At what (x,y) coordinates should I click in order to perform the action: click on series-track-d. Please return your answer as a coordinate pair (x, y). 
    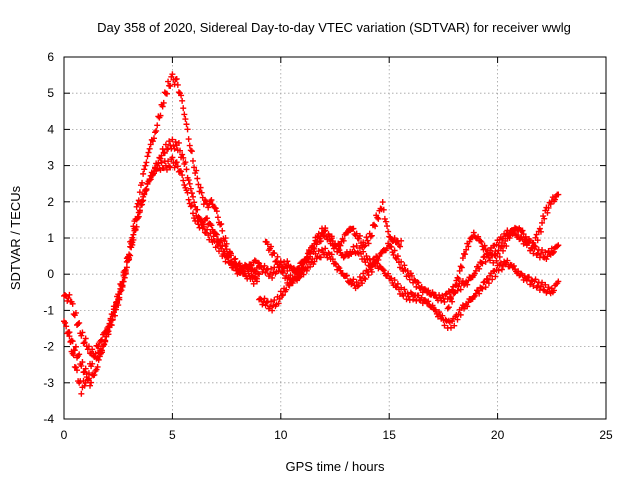
    Looking at the image, I should click on (409, 288).